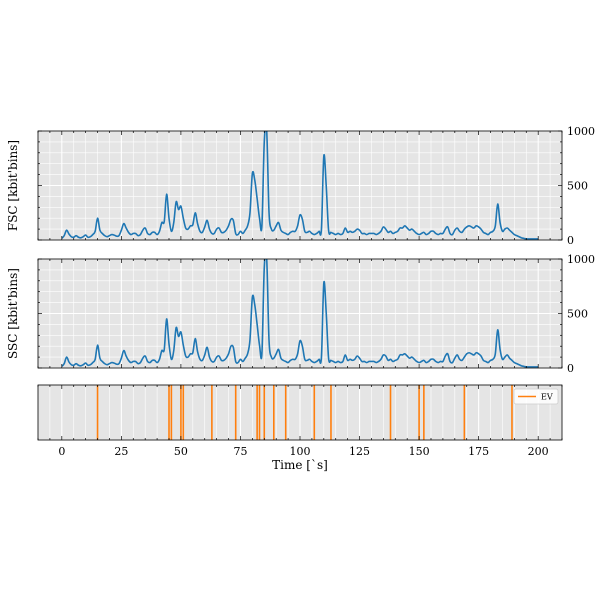 The image size is (600, 605). What do you see at coordinates (61, 451) in the screenshot?
I see `x-tick-label: 0` at bounding box center [61, 451].